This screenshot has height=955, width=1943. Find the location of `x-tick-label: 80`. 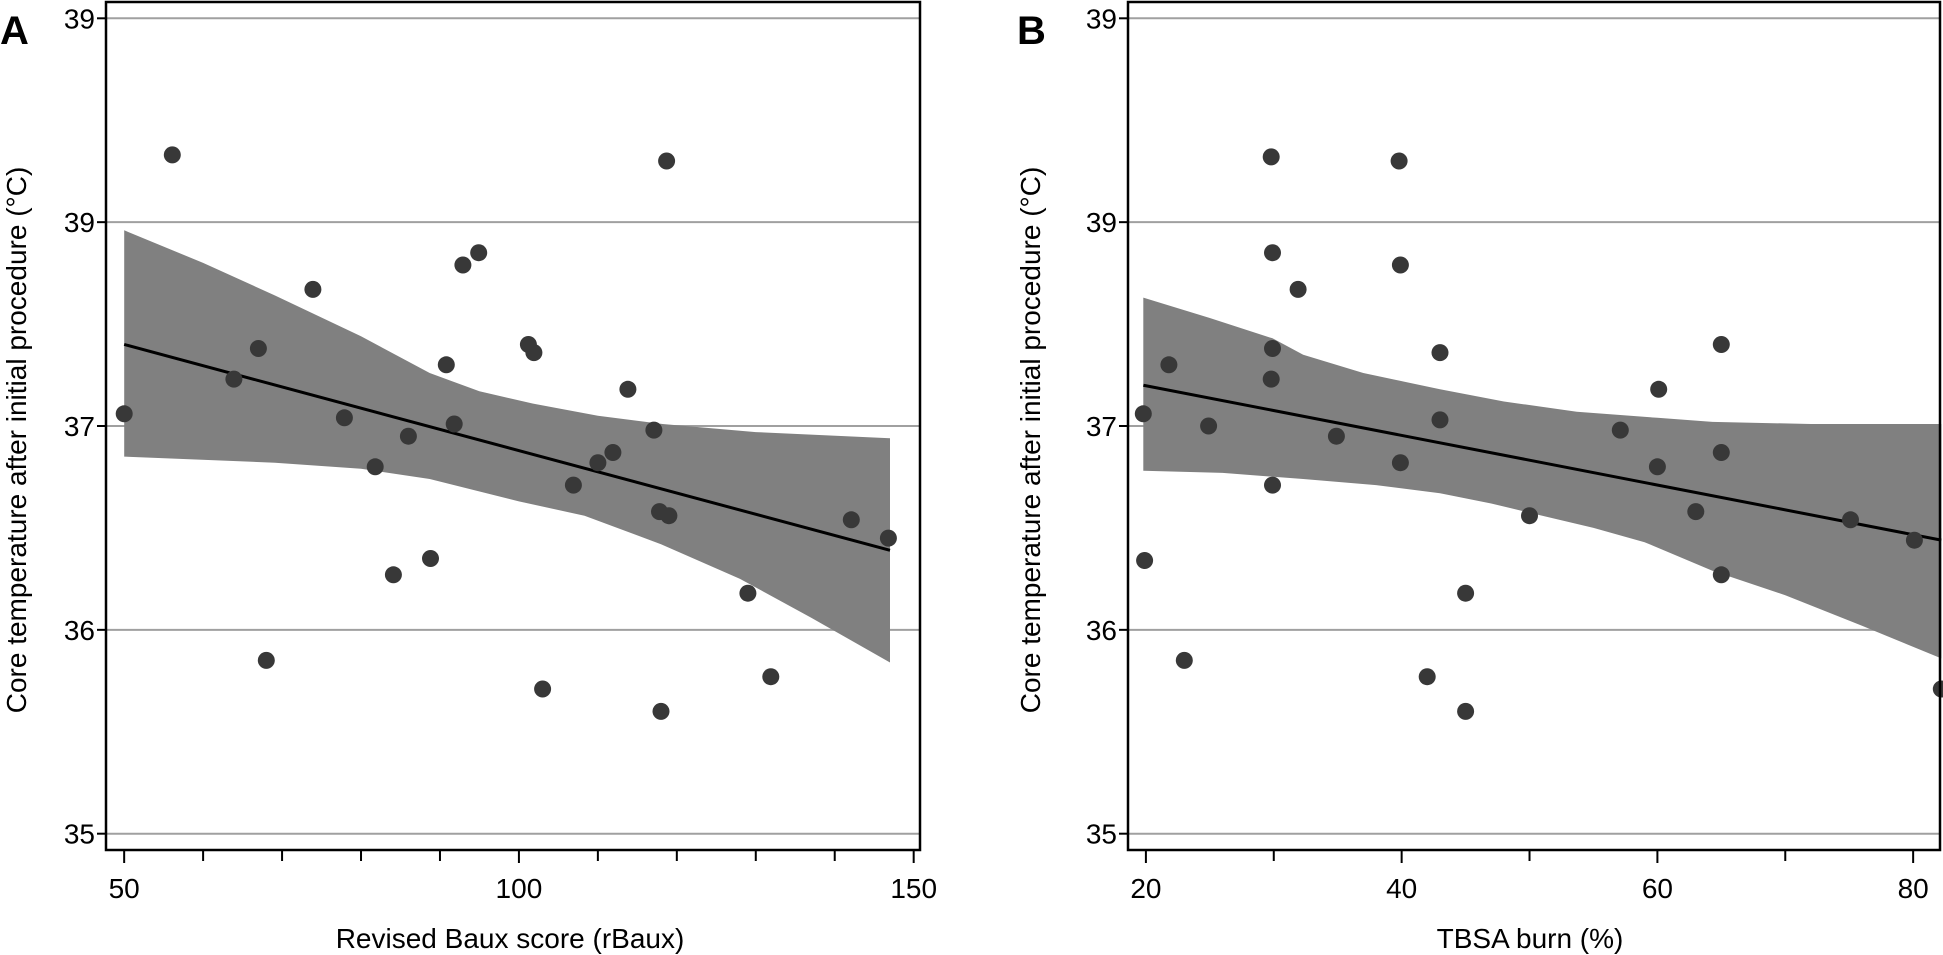

x-tick-label: 80 is located at coordinates (1913, 888).